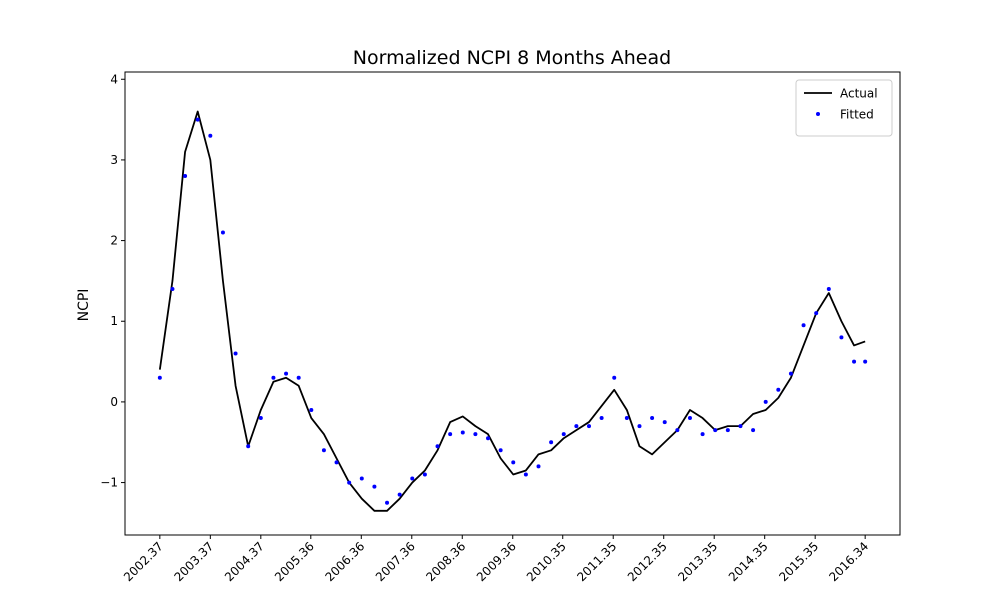 Image resolution: width=1000 pixels, height=600 pixels. What do you see at coordinates (114, 241) in the screenshot?
I see `y-tick-label: 2` at bounding box center [114, 241].